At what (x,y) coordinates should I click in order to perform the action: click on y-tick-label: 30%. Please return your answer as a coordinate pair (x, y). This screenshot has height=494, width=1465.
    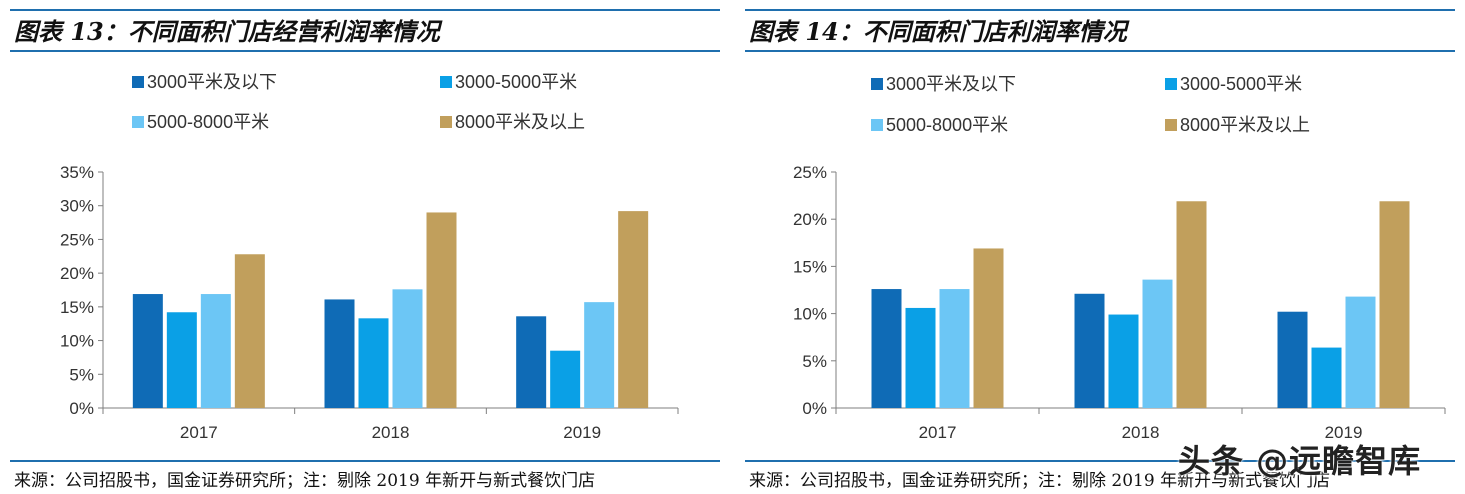
    Looking at the image, I should click on (77, 206).